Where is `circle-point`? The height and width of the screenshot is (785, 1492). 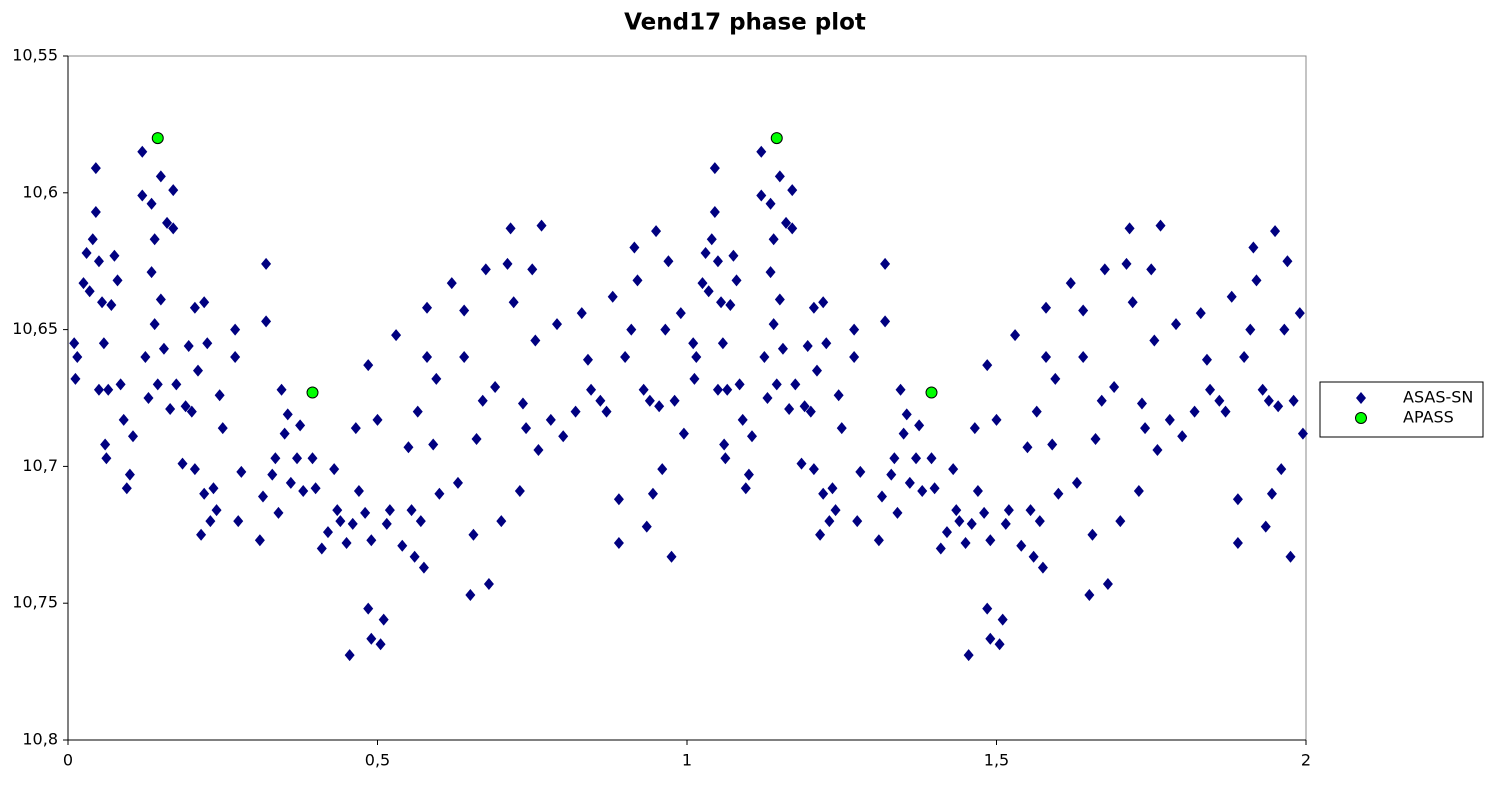
circle-point is located at coordinates (931, 392).